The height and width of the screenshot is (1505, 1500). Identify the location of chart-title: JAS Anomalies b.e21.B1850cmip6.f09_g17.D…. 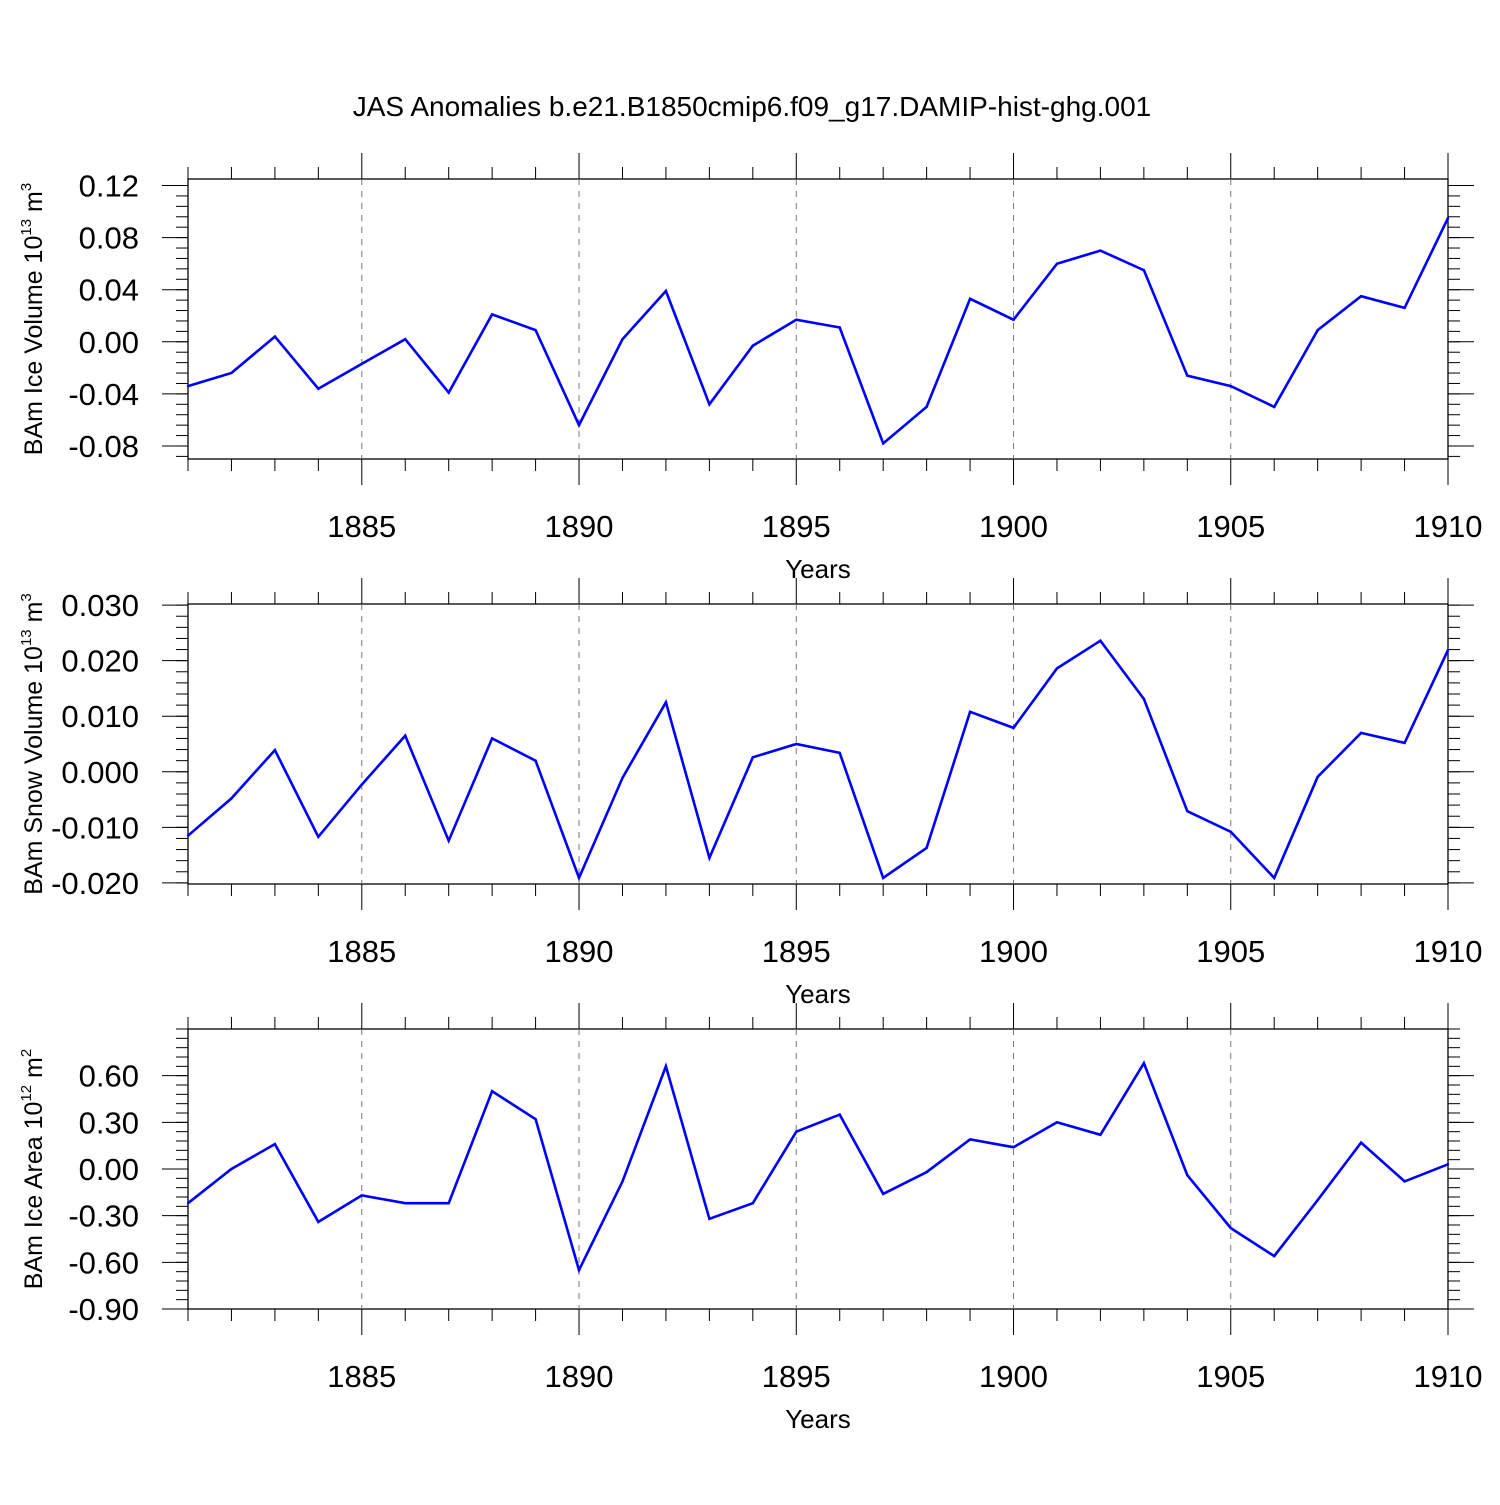
(752, 106).